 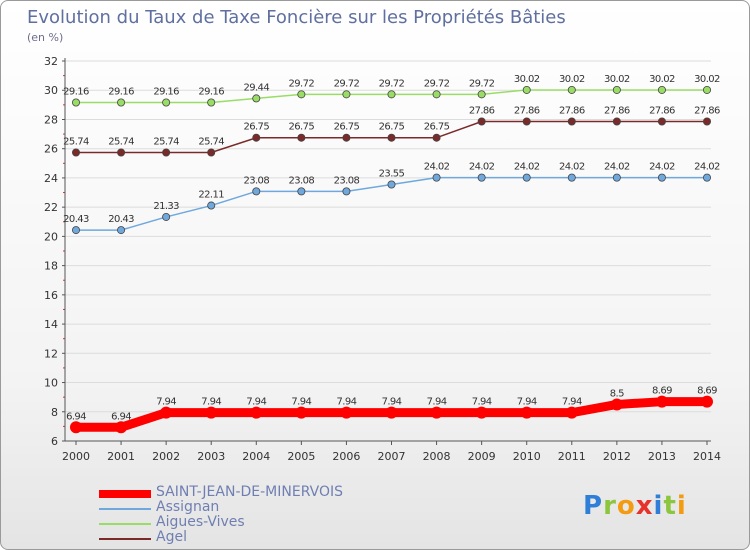 What do you see at coordinates (166, 456) in the screenshot?
I see `x-tick-label: 2002` at bounding box center [166, 456].